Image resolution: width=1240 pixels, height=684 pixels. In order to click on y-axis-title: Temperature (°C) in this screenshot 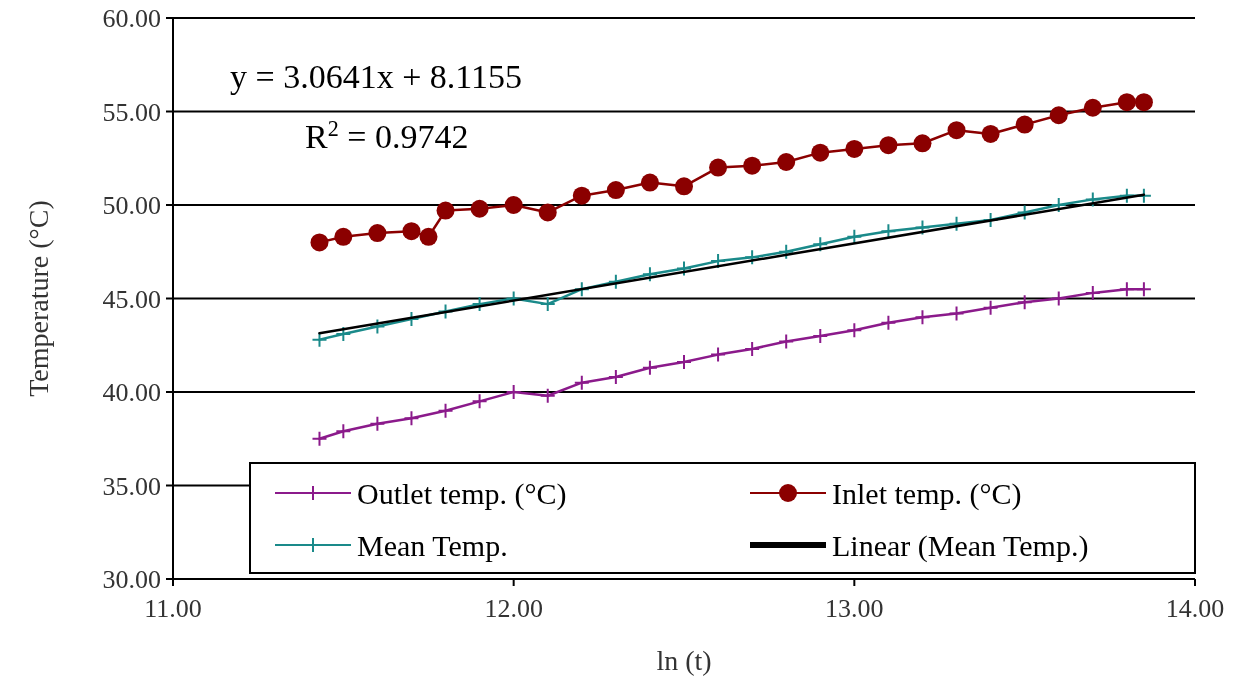, I will do `click(38, 298)`.